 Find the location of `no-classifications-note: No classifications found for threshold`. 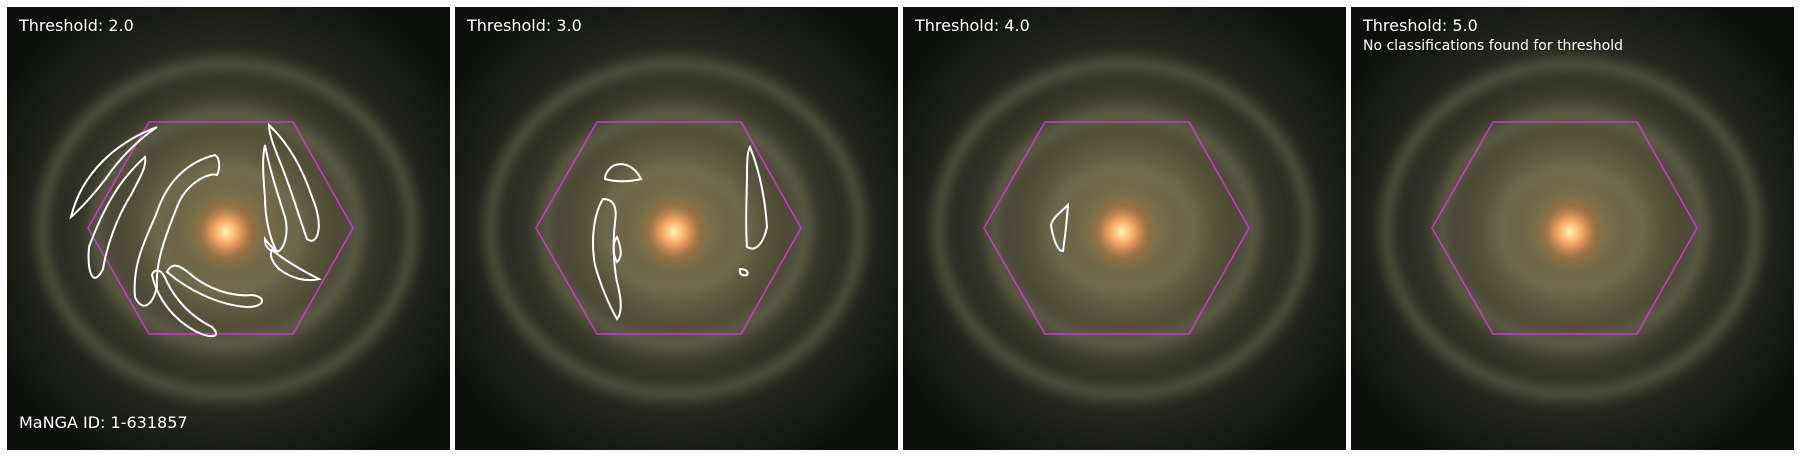

no-classifications-note: No classifications found for threshold is located at coordinates (1493, 46).